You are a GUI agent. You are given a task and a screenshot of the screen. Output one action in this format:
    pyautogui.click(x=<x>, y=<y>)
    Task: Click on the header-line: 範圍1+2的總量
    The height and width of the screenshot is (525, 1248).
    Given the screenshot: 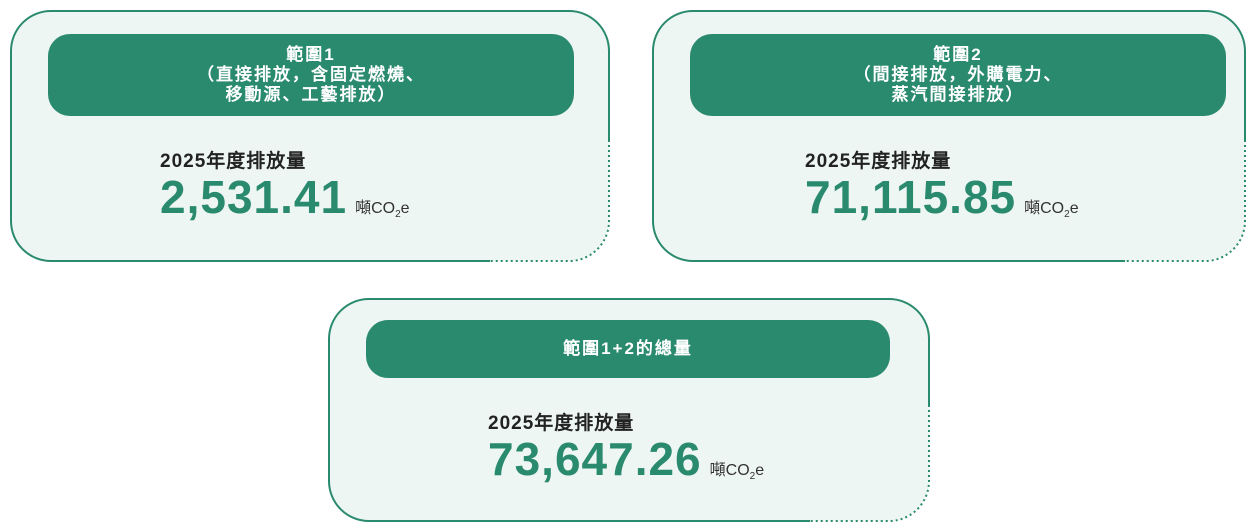 What is the action you would take?
    pyautogui.click(x=628, y=348)
    